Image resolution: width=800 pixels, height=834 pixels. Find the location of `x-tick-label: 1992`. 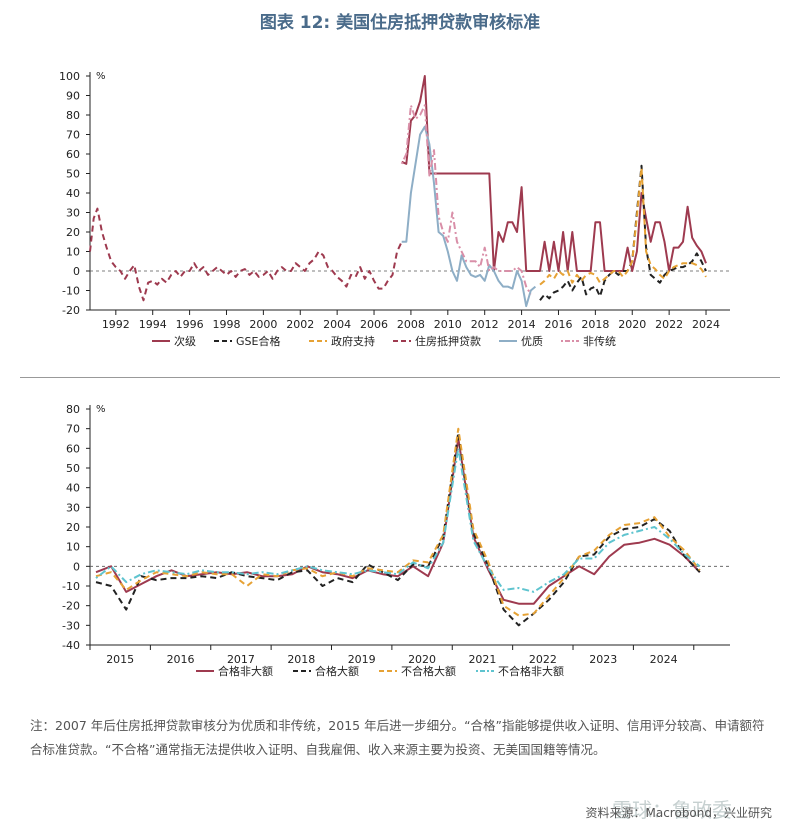

x-tick-label: 1992 is located at coordinates (116, 324).